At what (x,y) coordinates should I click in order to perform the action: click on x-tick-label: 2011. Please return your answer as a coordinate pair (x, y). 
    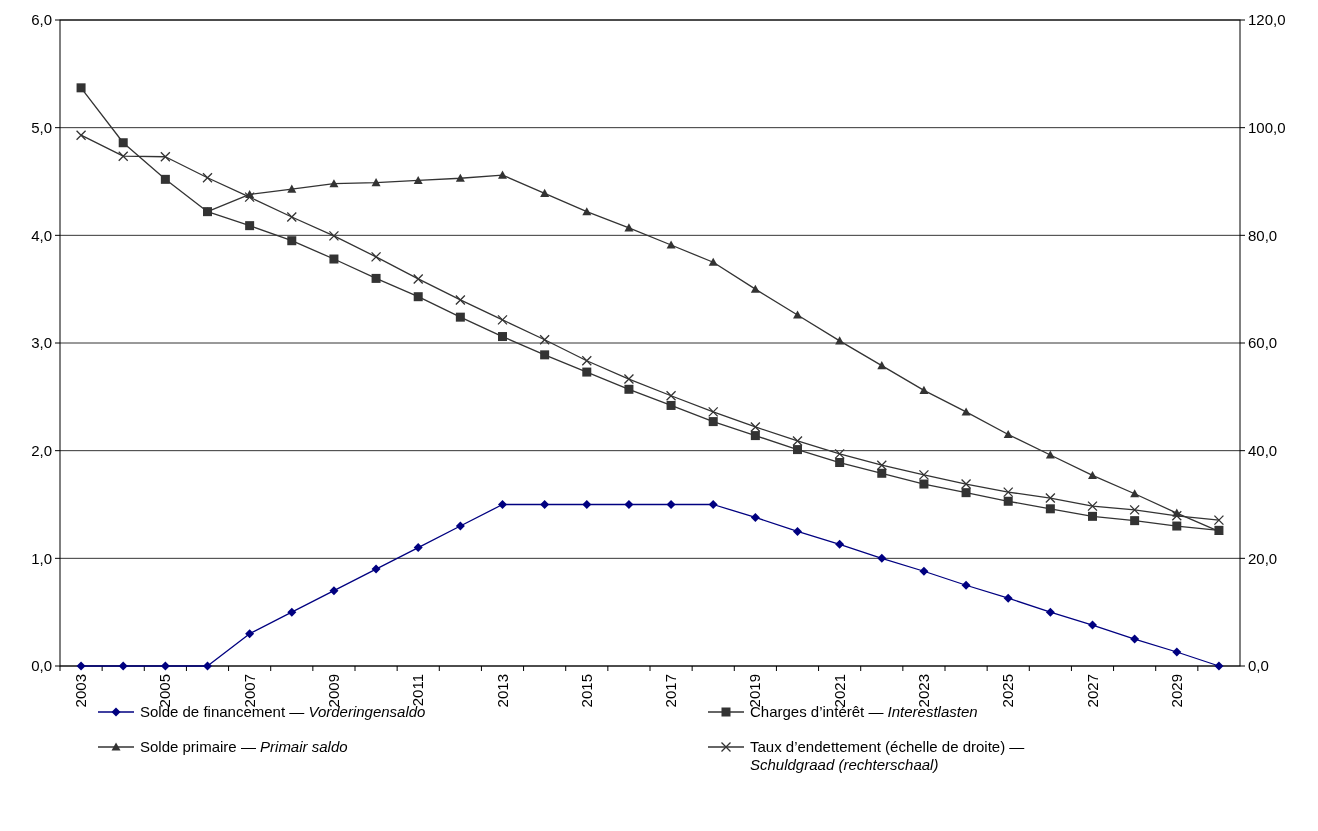
    Looking at the image, I should click on (418, 690).